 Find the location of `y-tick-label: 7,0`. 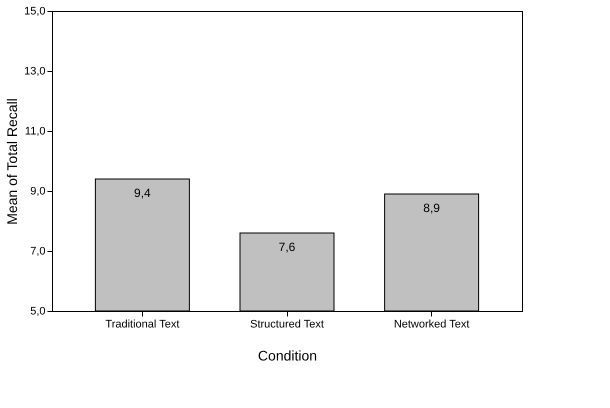

y-tick-label: 7,0 is located at coordinates (38, 252).